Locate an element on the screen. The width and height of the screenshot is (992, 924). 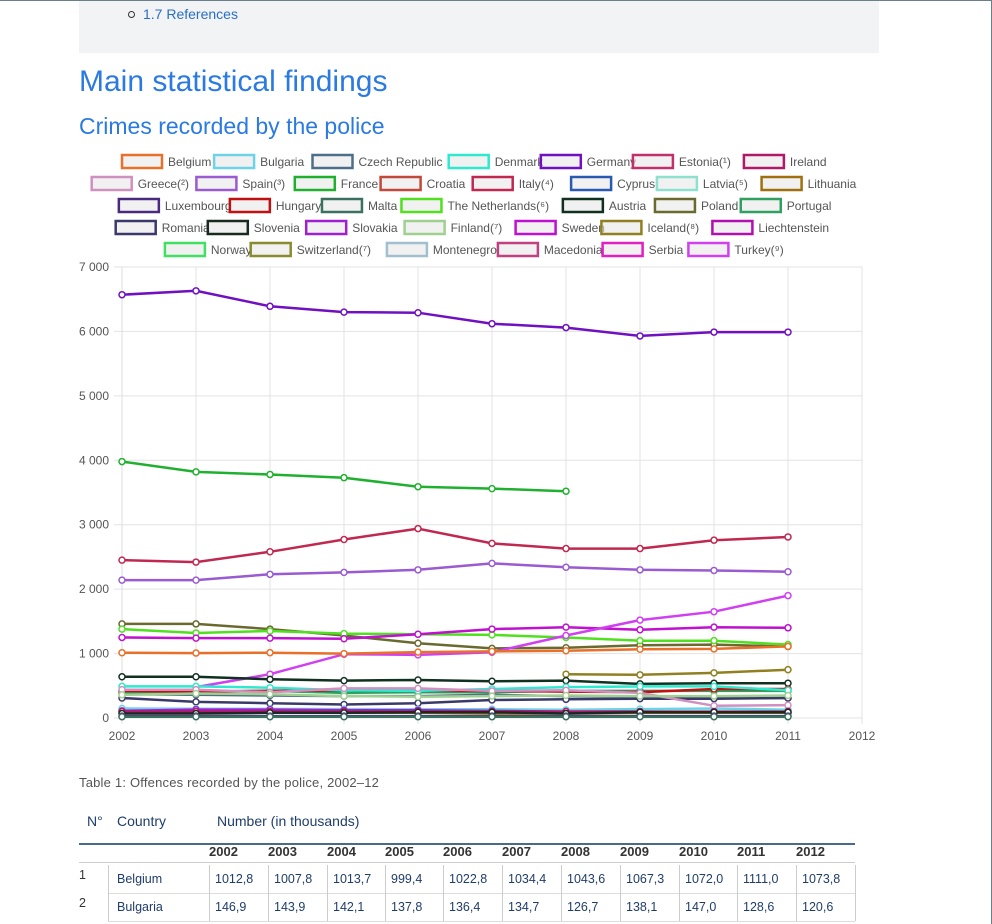
legend-label: Finland(⁷) is located at coordinates (477, 228).